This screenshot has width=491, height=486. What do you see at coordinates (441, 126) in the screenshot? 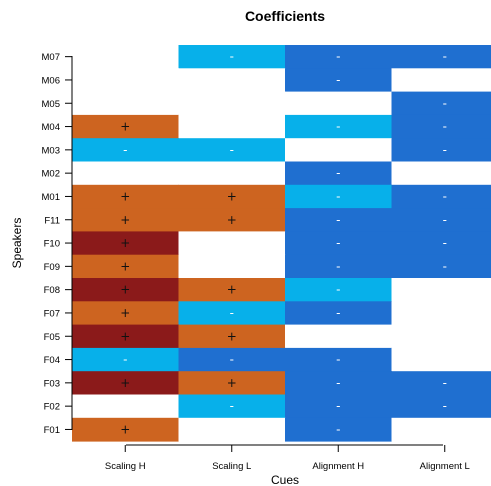
I see `cell-m04-alignment-l` at bounding box center [441, 126].